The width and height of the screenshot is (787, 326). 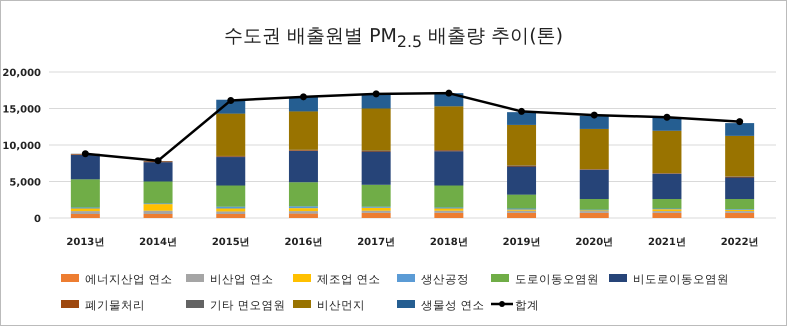 What do you see at coordinates (303, 242) in the screenshot?
I see `x-tick-label: 2016년` at bounding box center [303, 242].